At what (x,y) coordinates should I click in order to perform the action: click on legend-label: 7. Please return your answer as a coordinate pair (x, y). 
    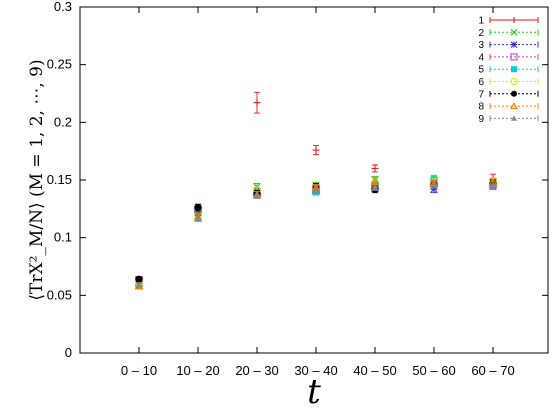
    Looking at the image, I should click on (481, 94).